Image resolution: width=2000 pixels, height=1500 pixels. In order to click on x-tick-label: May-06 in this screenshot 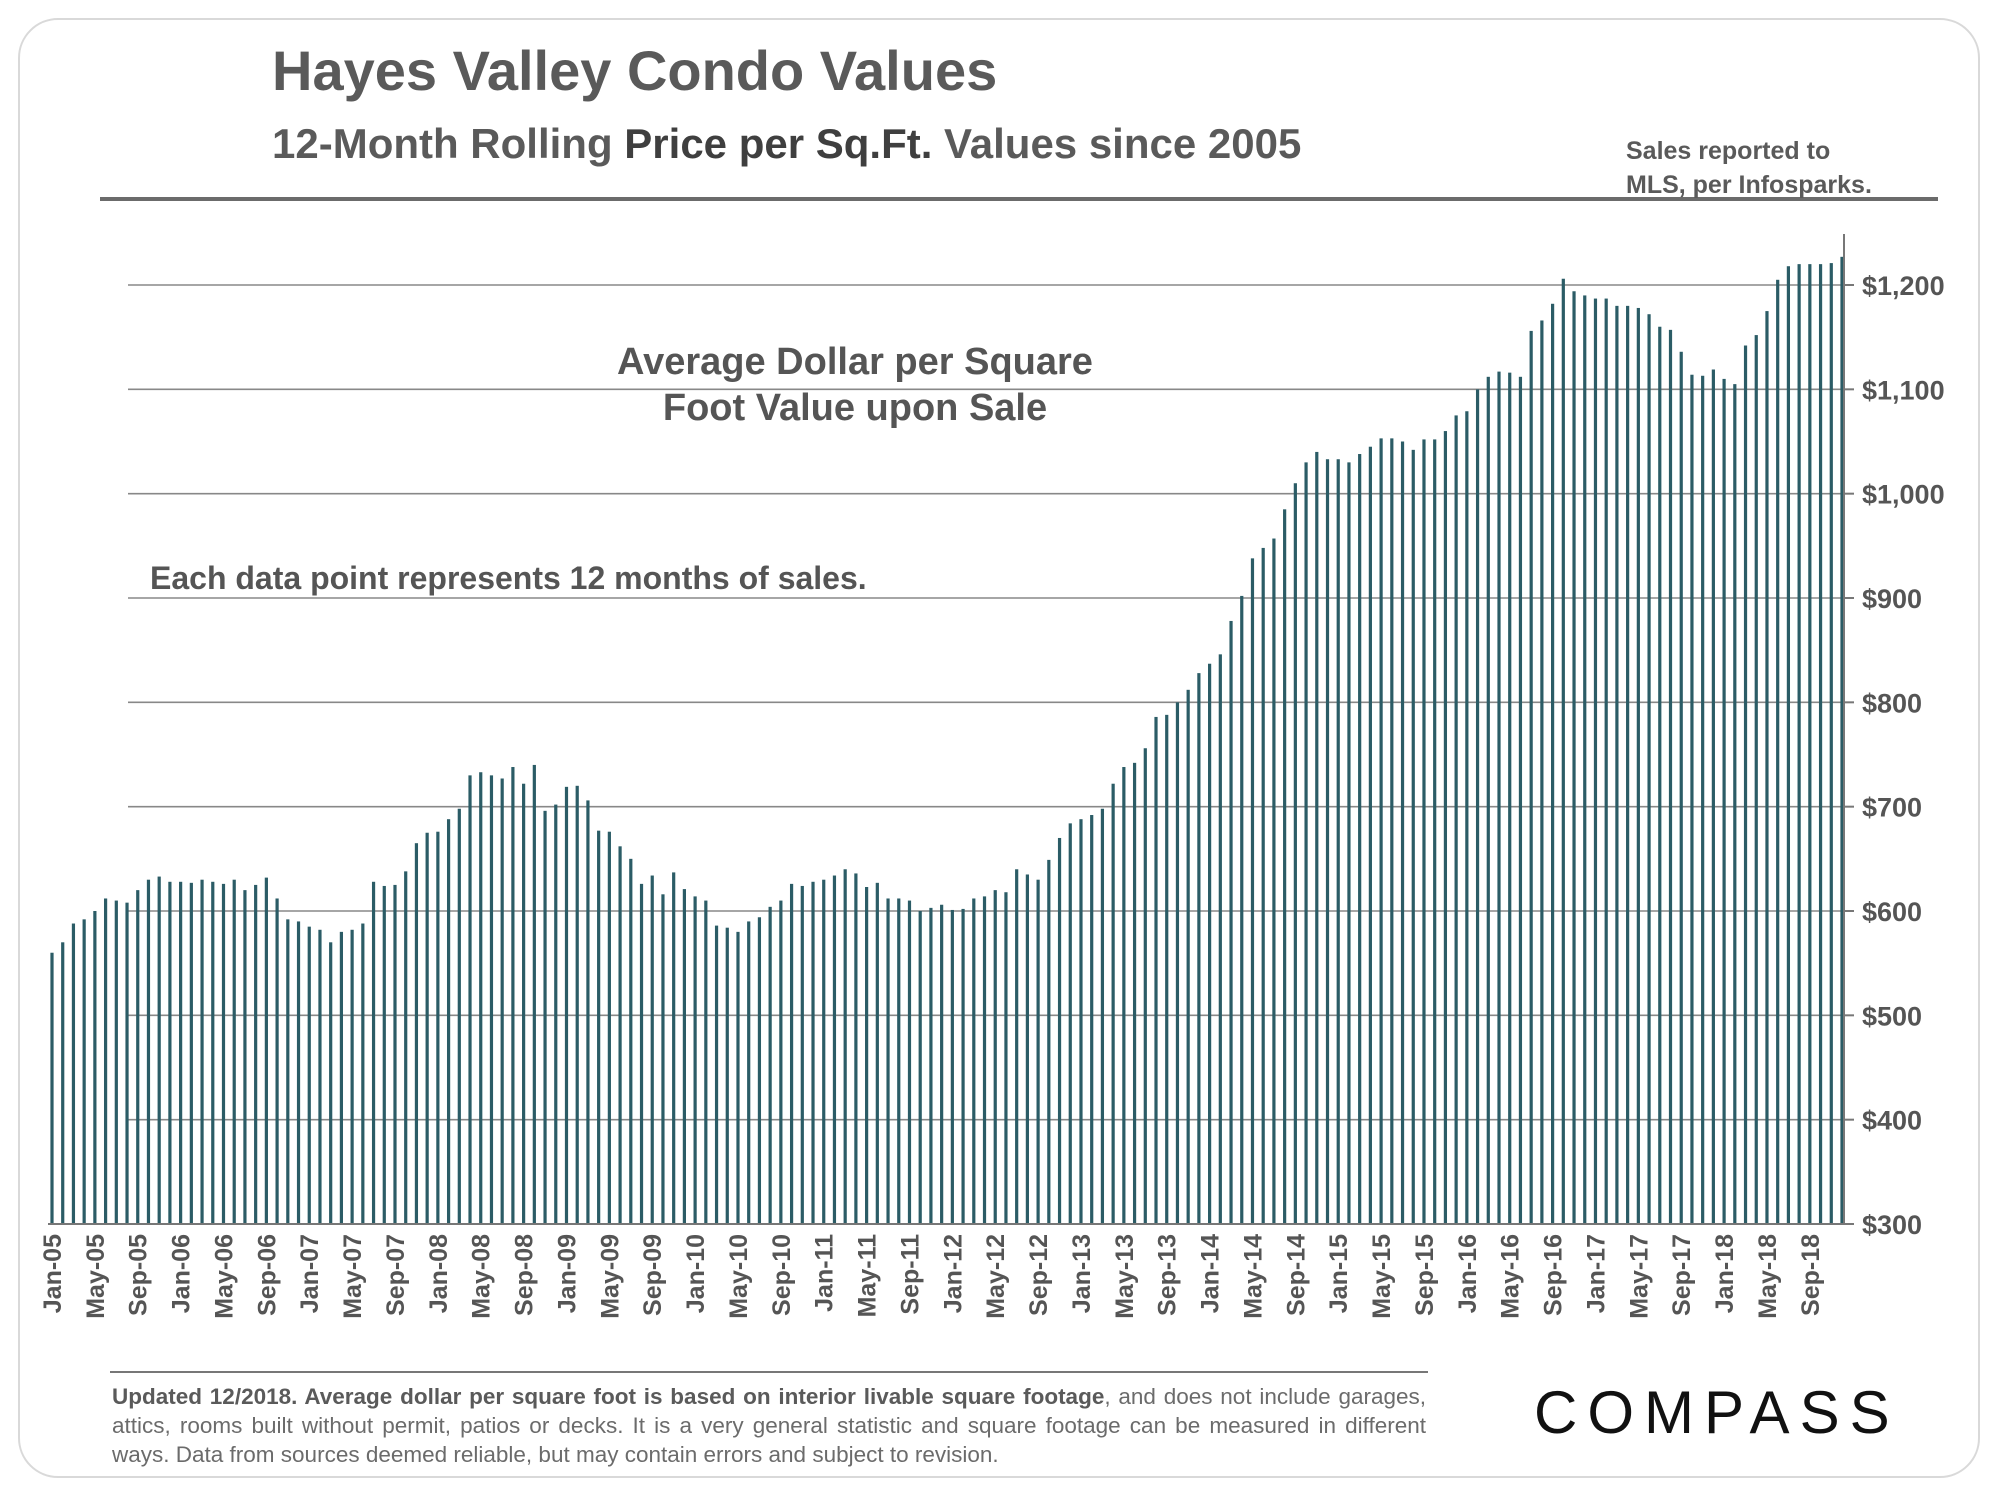, I will do `click(224, 1276)`.